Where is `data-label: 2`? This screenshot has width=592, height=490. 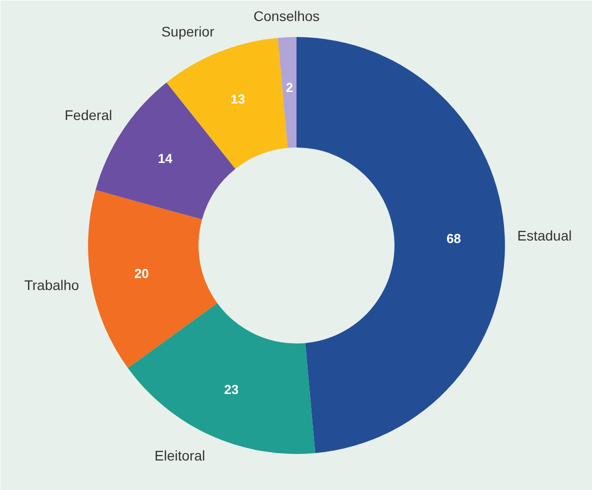 data-label: 2 is located at coordinates (290, 88).